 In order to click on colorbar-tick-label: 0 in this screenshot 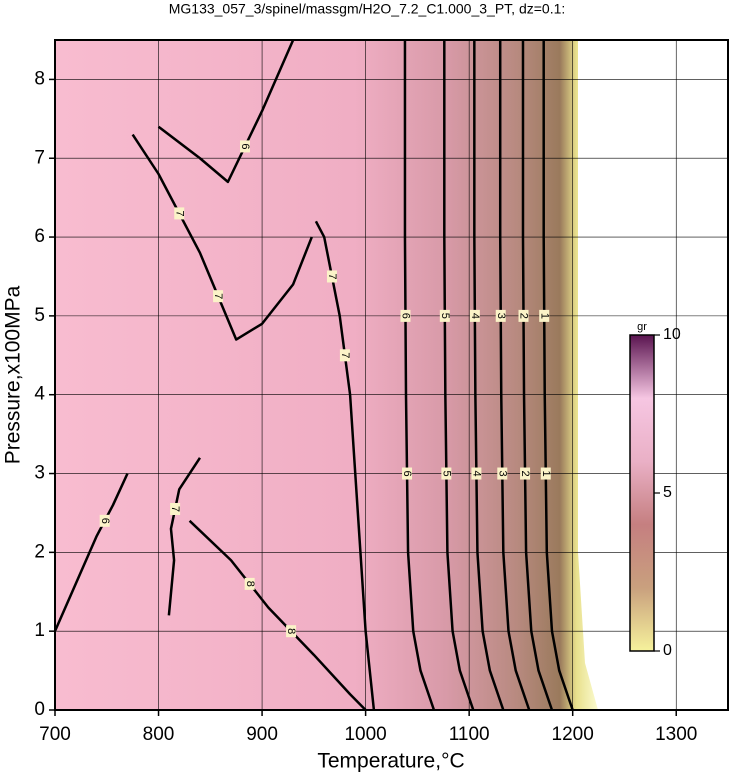, I will do `click(667, 650)`.